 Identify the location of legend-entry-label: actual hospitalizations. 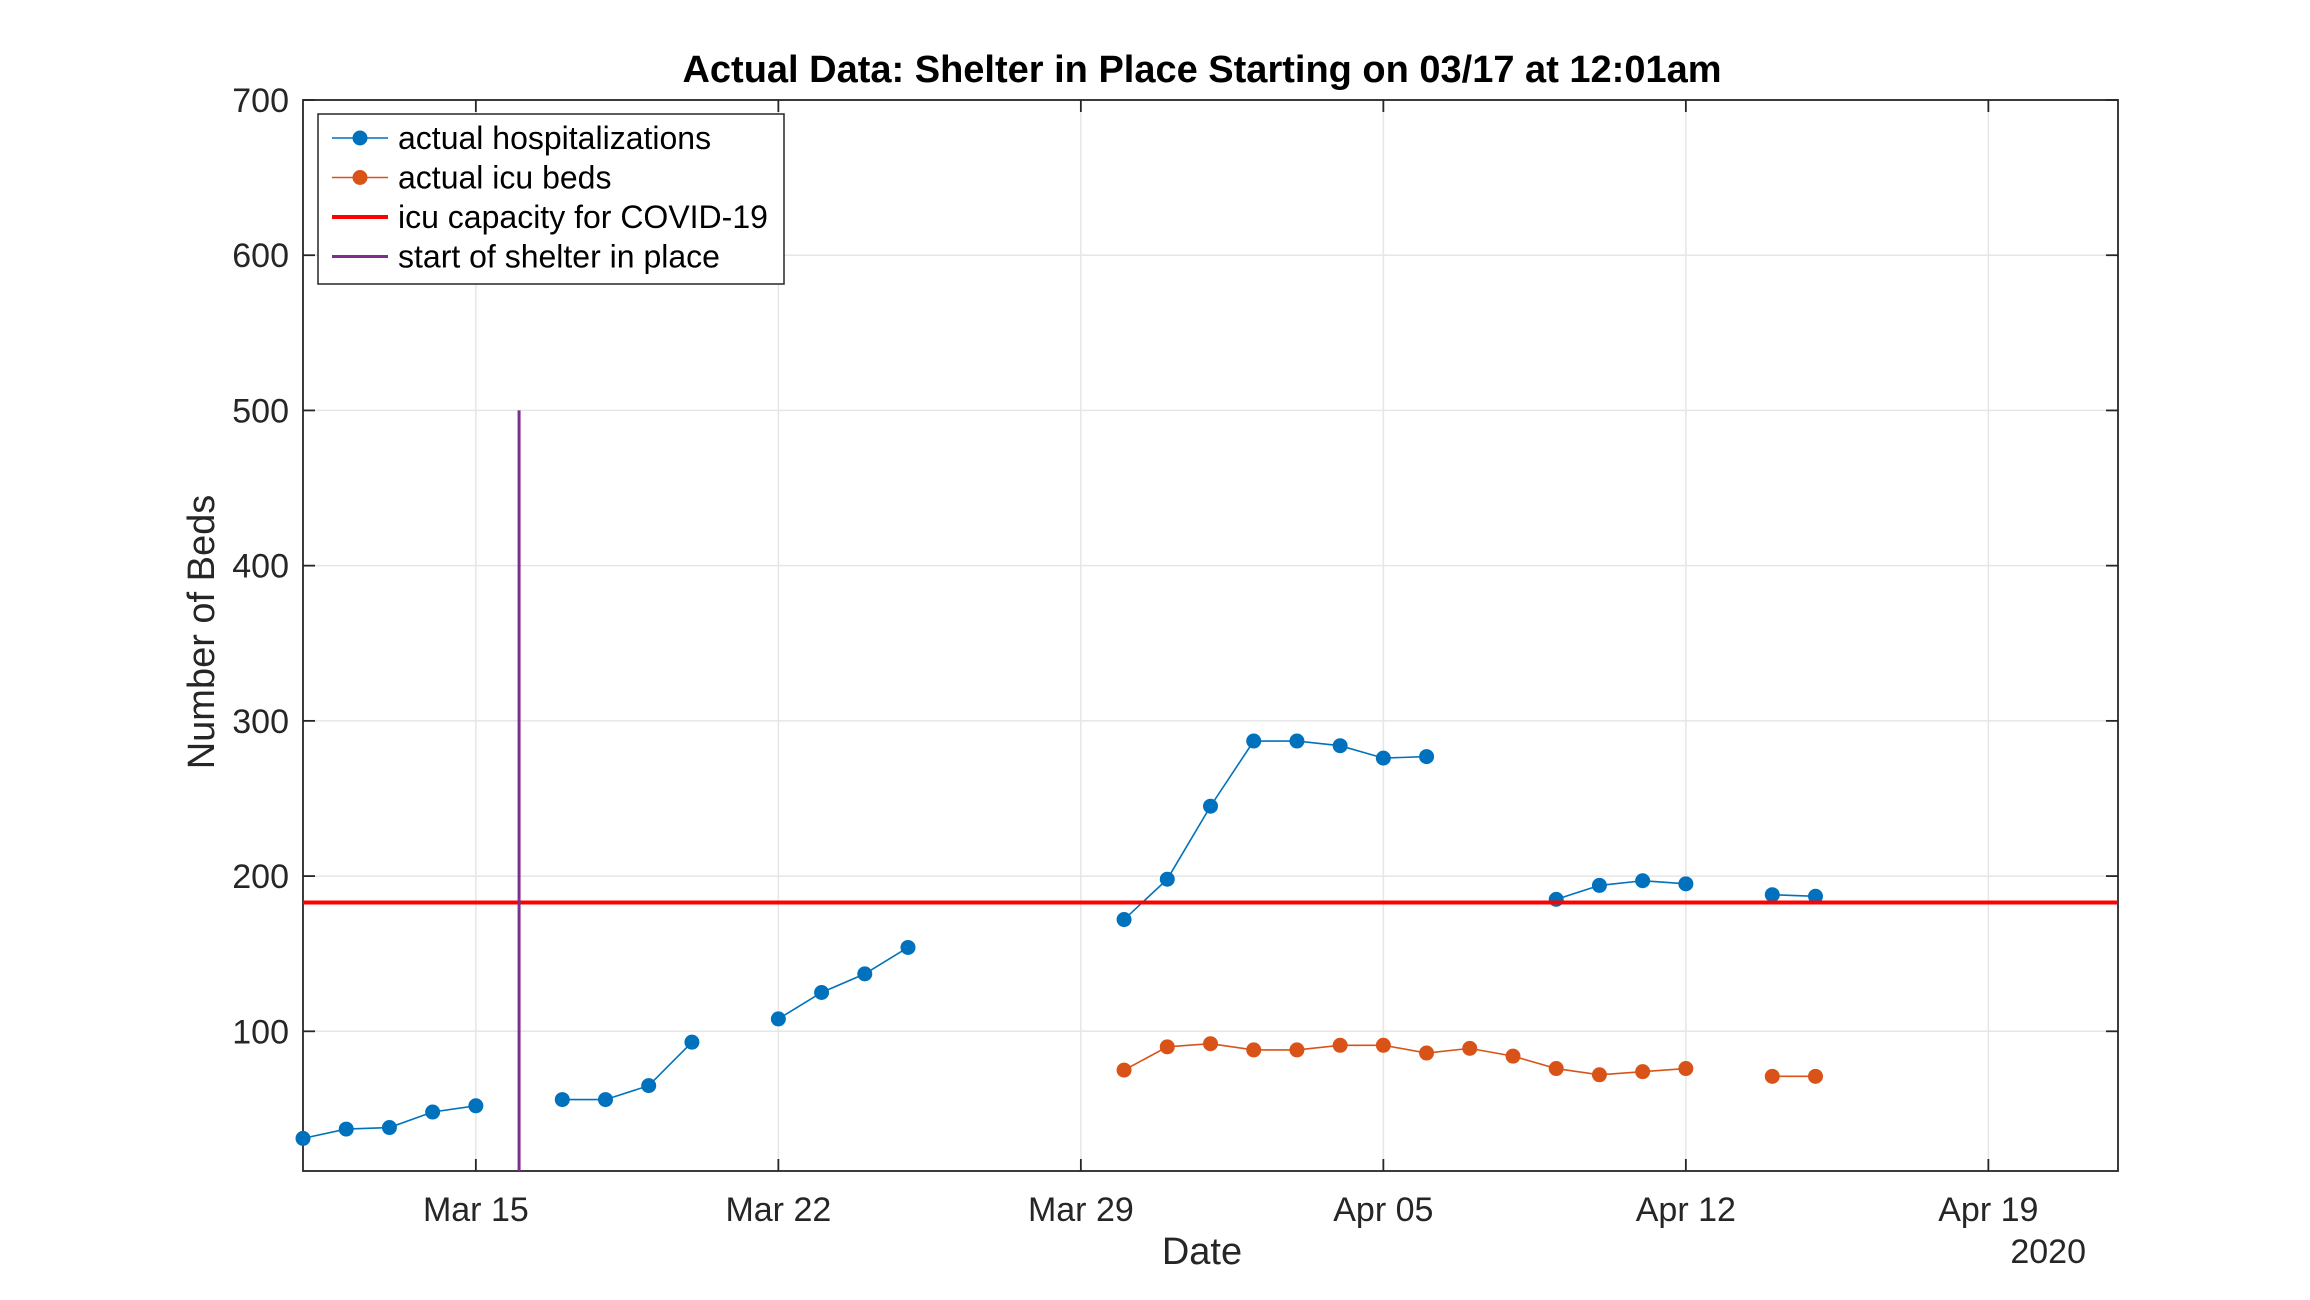
(554, 138).